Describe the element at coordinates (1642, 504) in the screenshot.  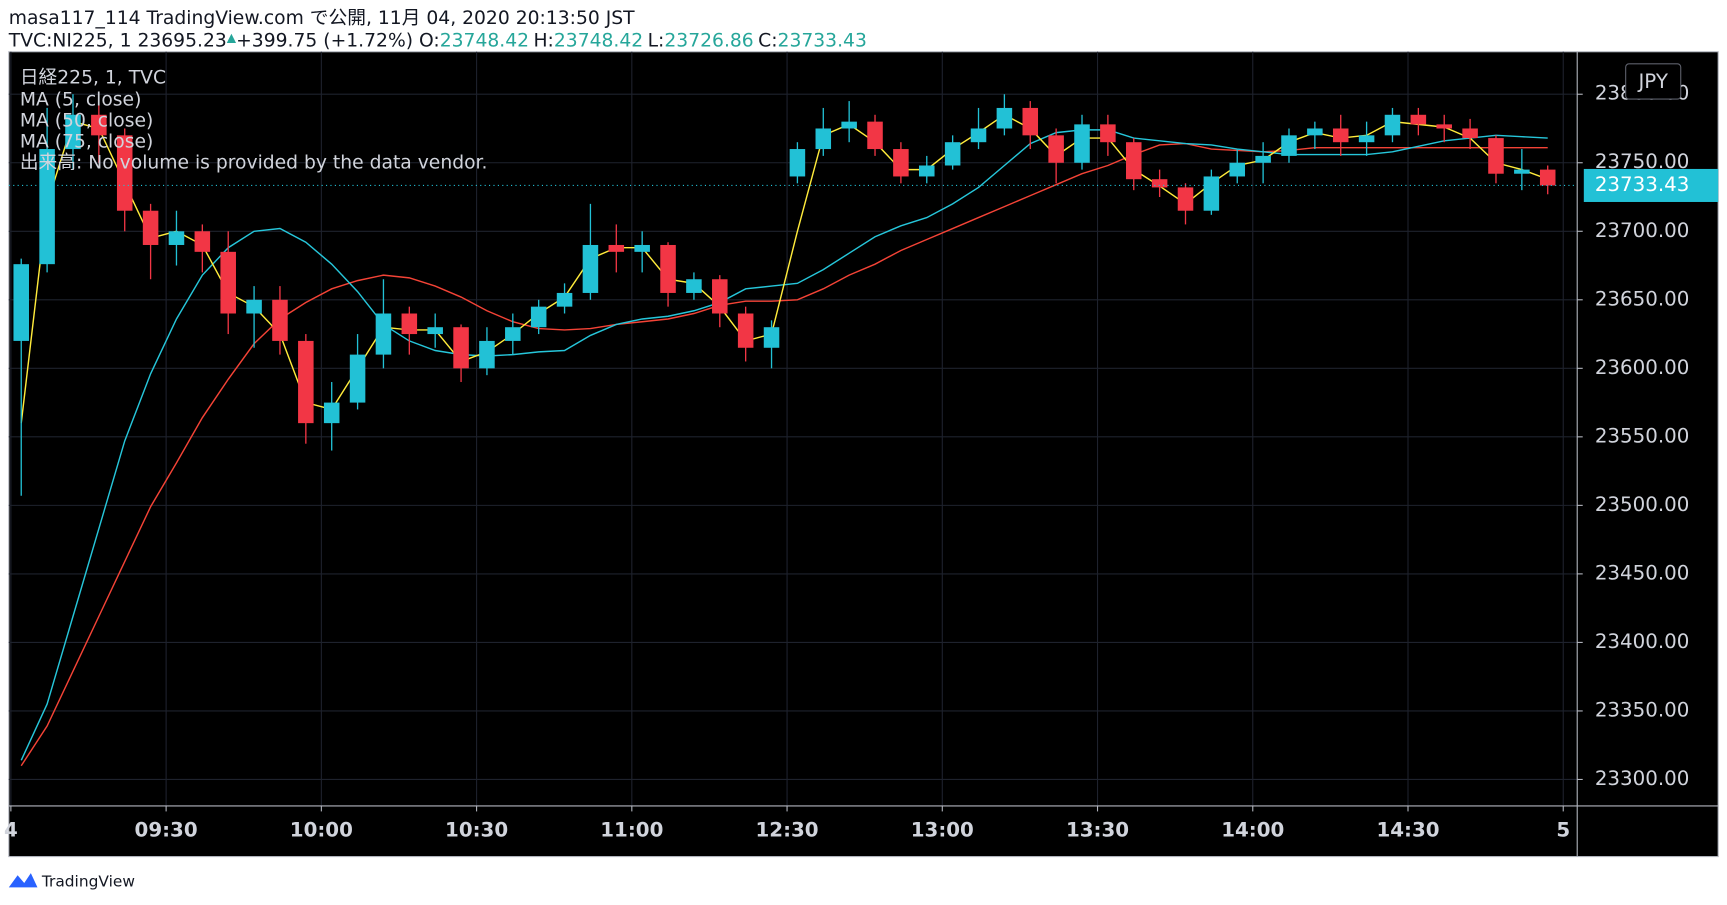
I see `y-tick-label: 23500.00` at that location.